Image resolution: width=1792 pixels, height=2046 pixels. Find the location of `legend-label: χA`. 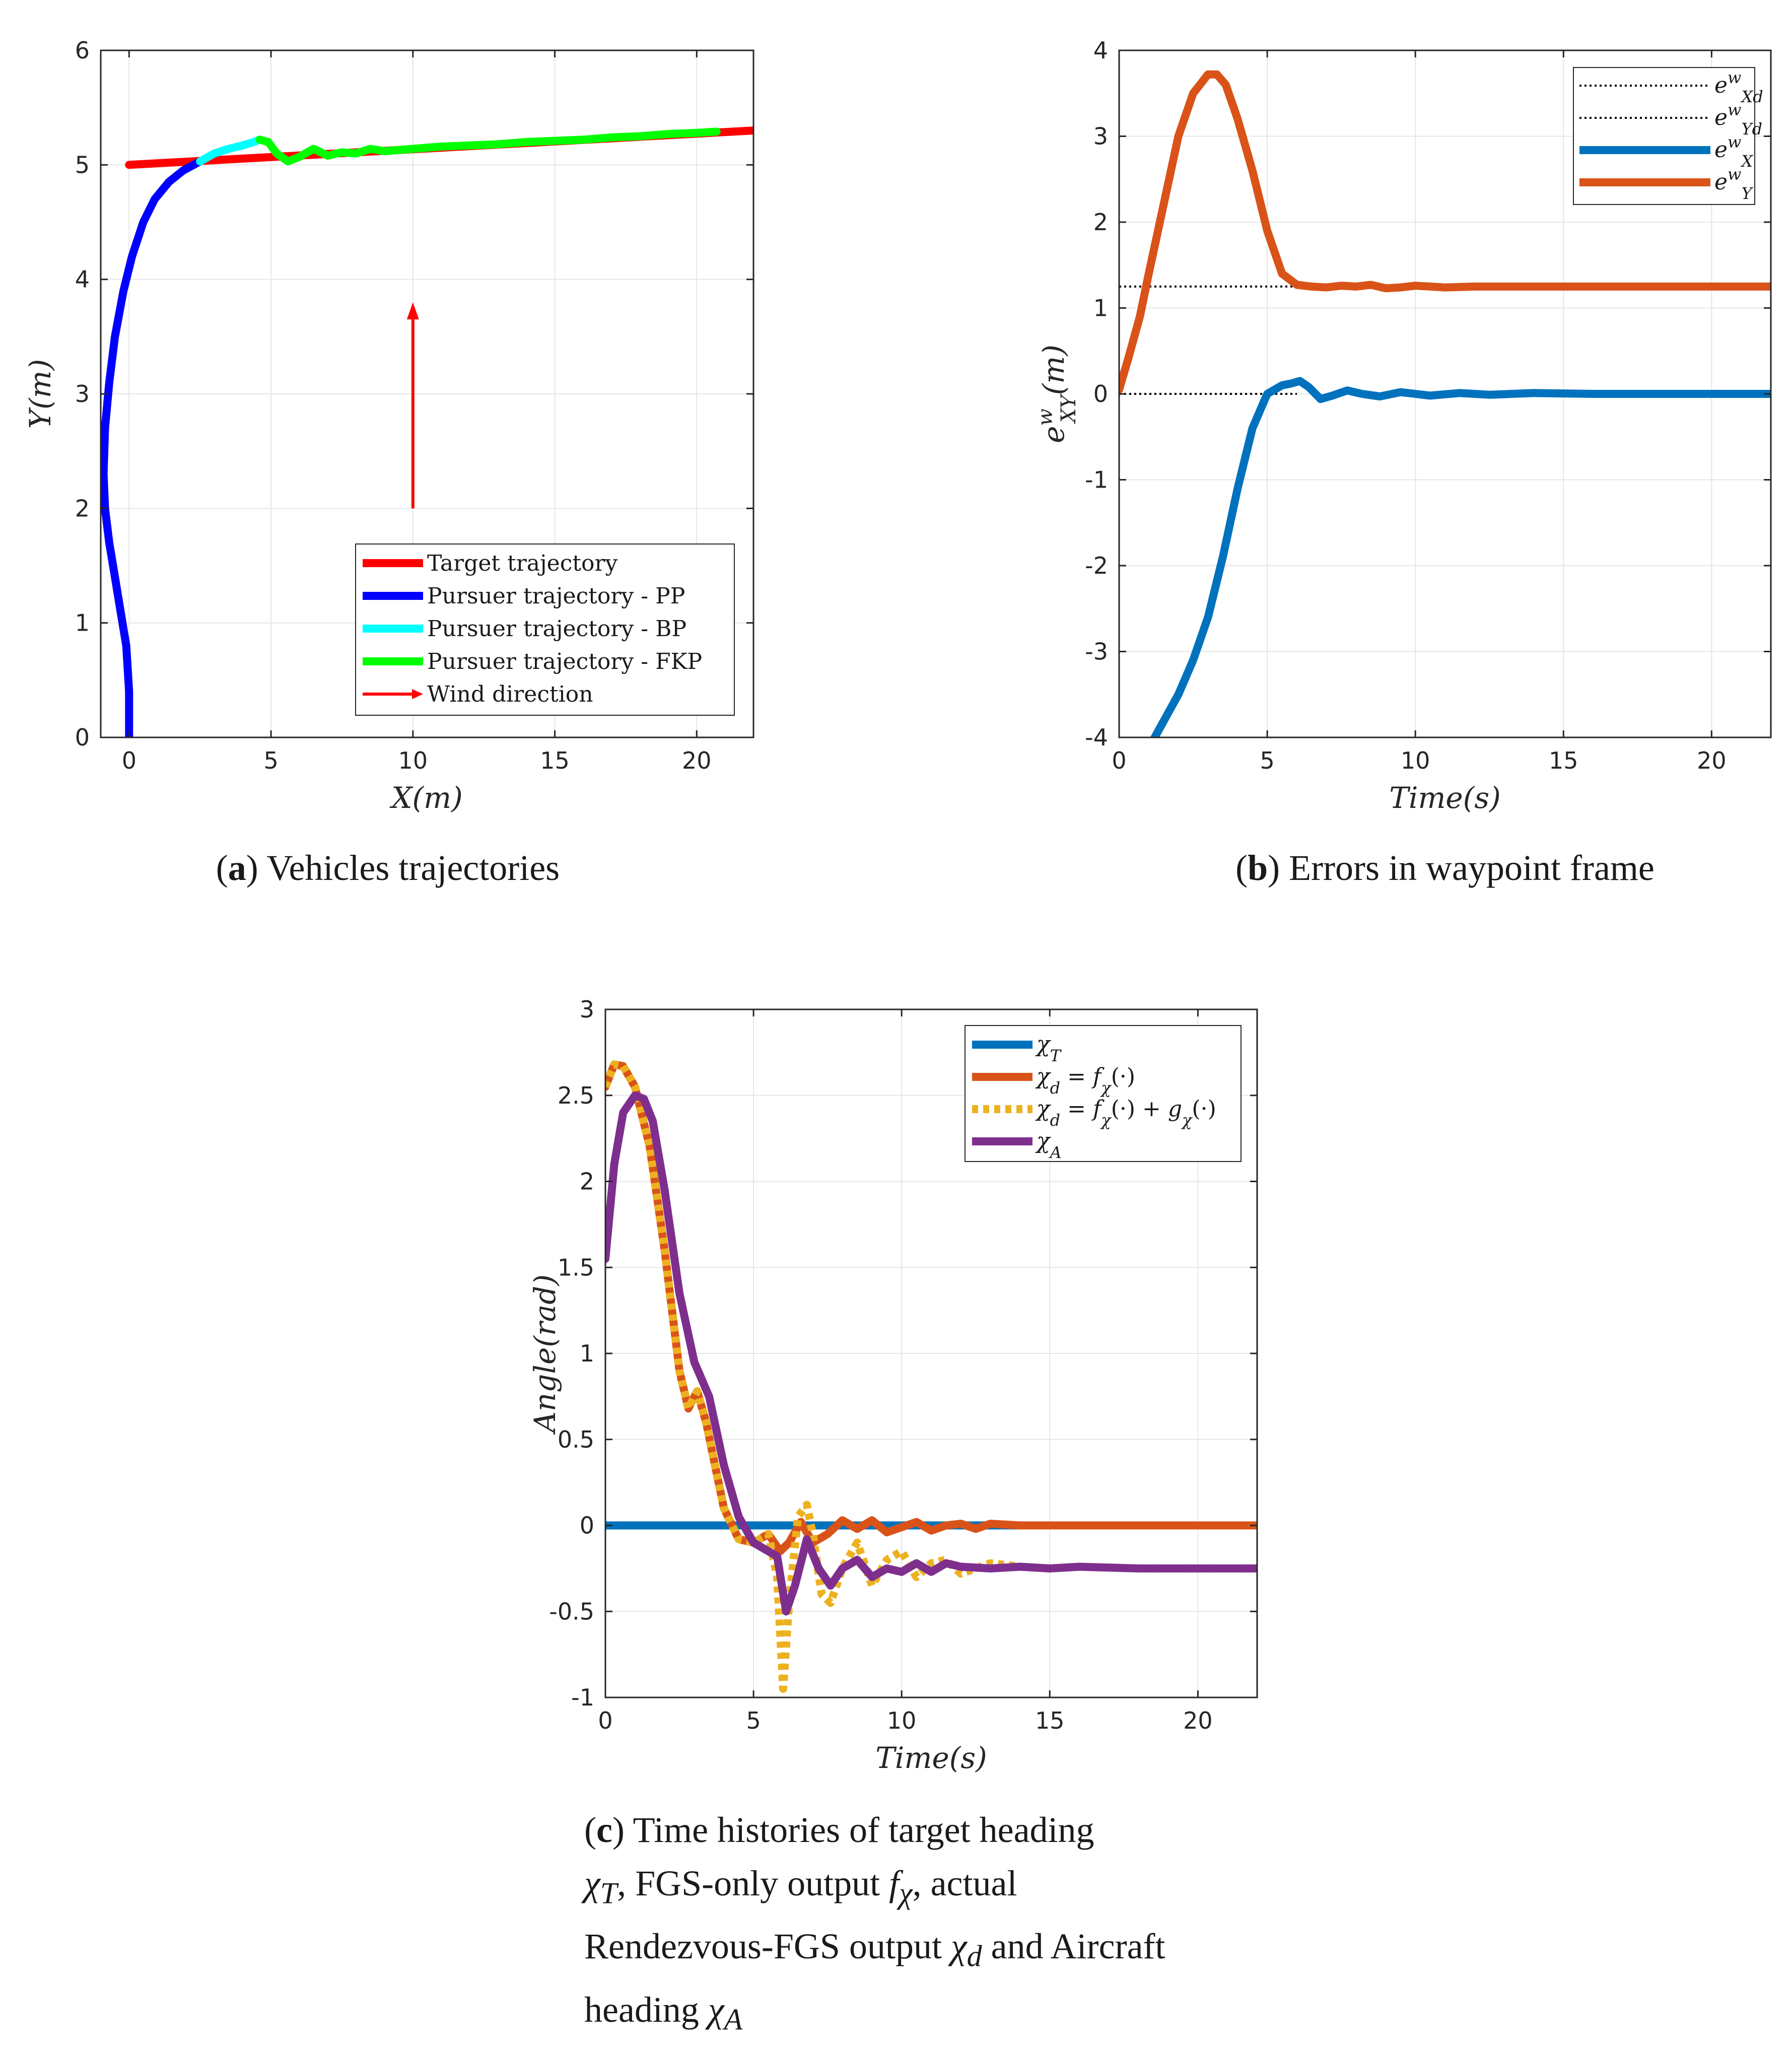

legend-label: χA is located at coordinates (1048, 1145).